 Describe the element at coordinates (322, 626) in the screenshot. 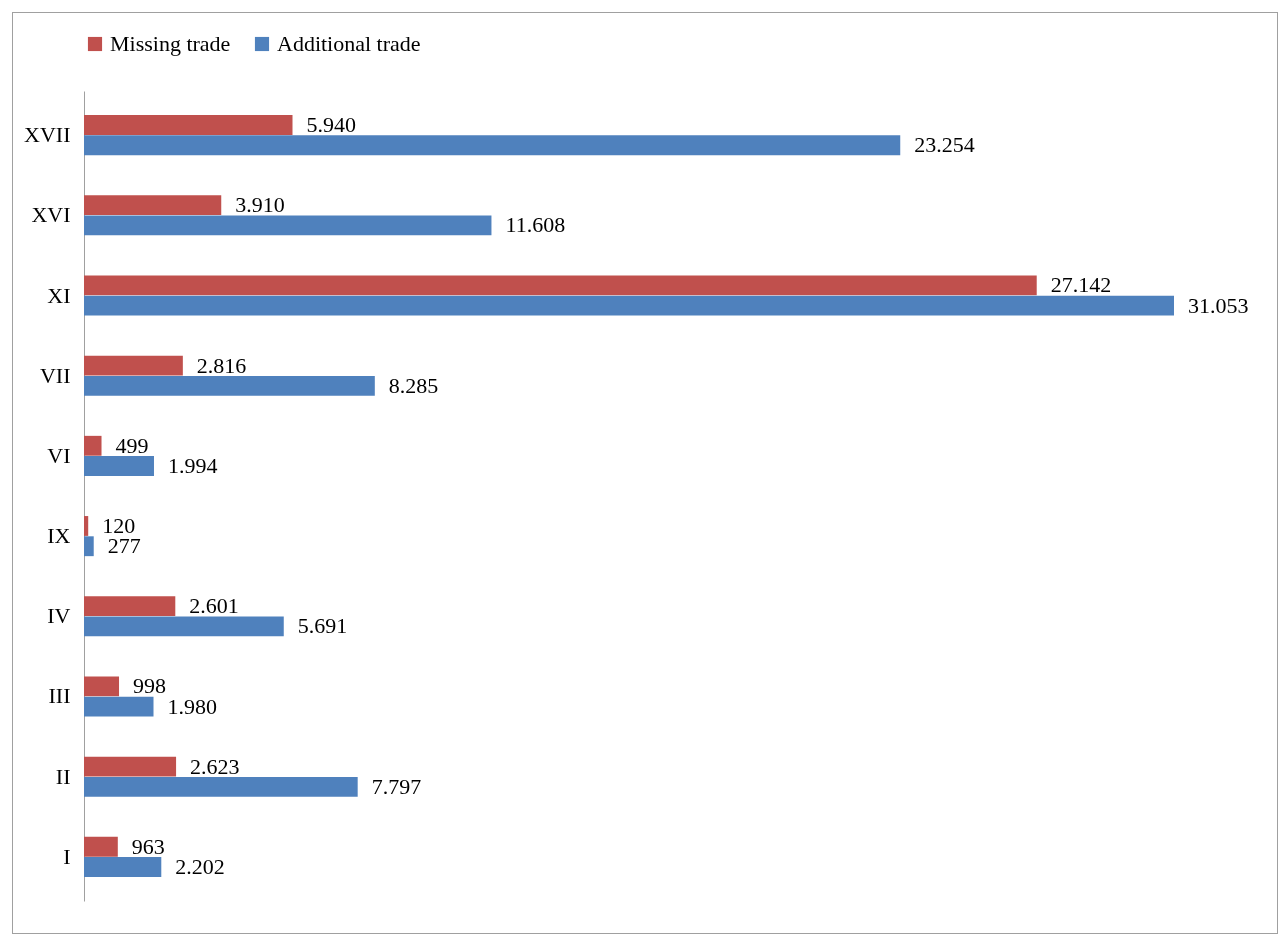

I see `data-label: 5.691` at that location.